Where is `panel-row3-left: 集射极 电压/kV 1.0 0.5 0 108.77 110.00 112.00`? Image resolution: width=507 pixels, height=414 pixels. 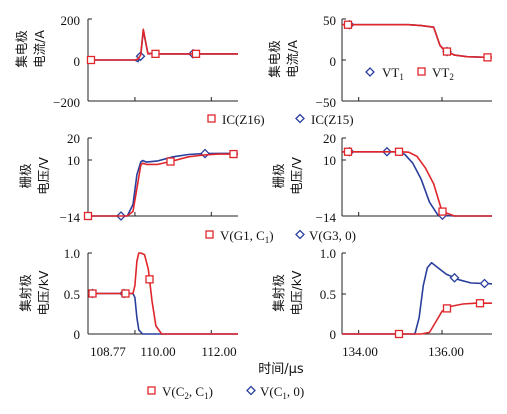
panel-row3-left: 集射极 电压/kV 1.0 0.5 0 108.77 110.00 112.00 is located at coordinates (128, 302).